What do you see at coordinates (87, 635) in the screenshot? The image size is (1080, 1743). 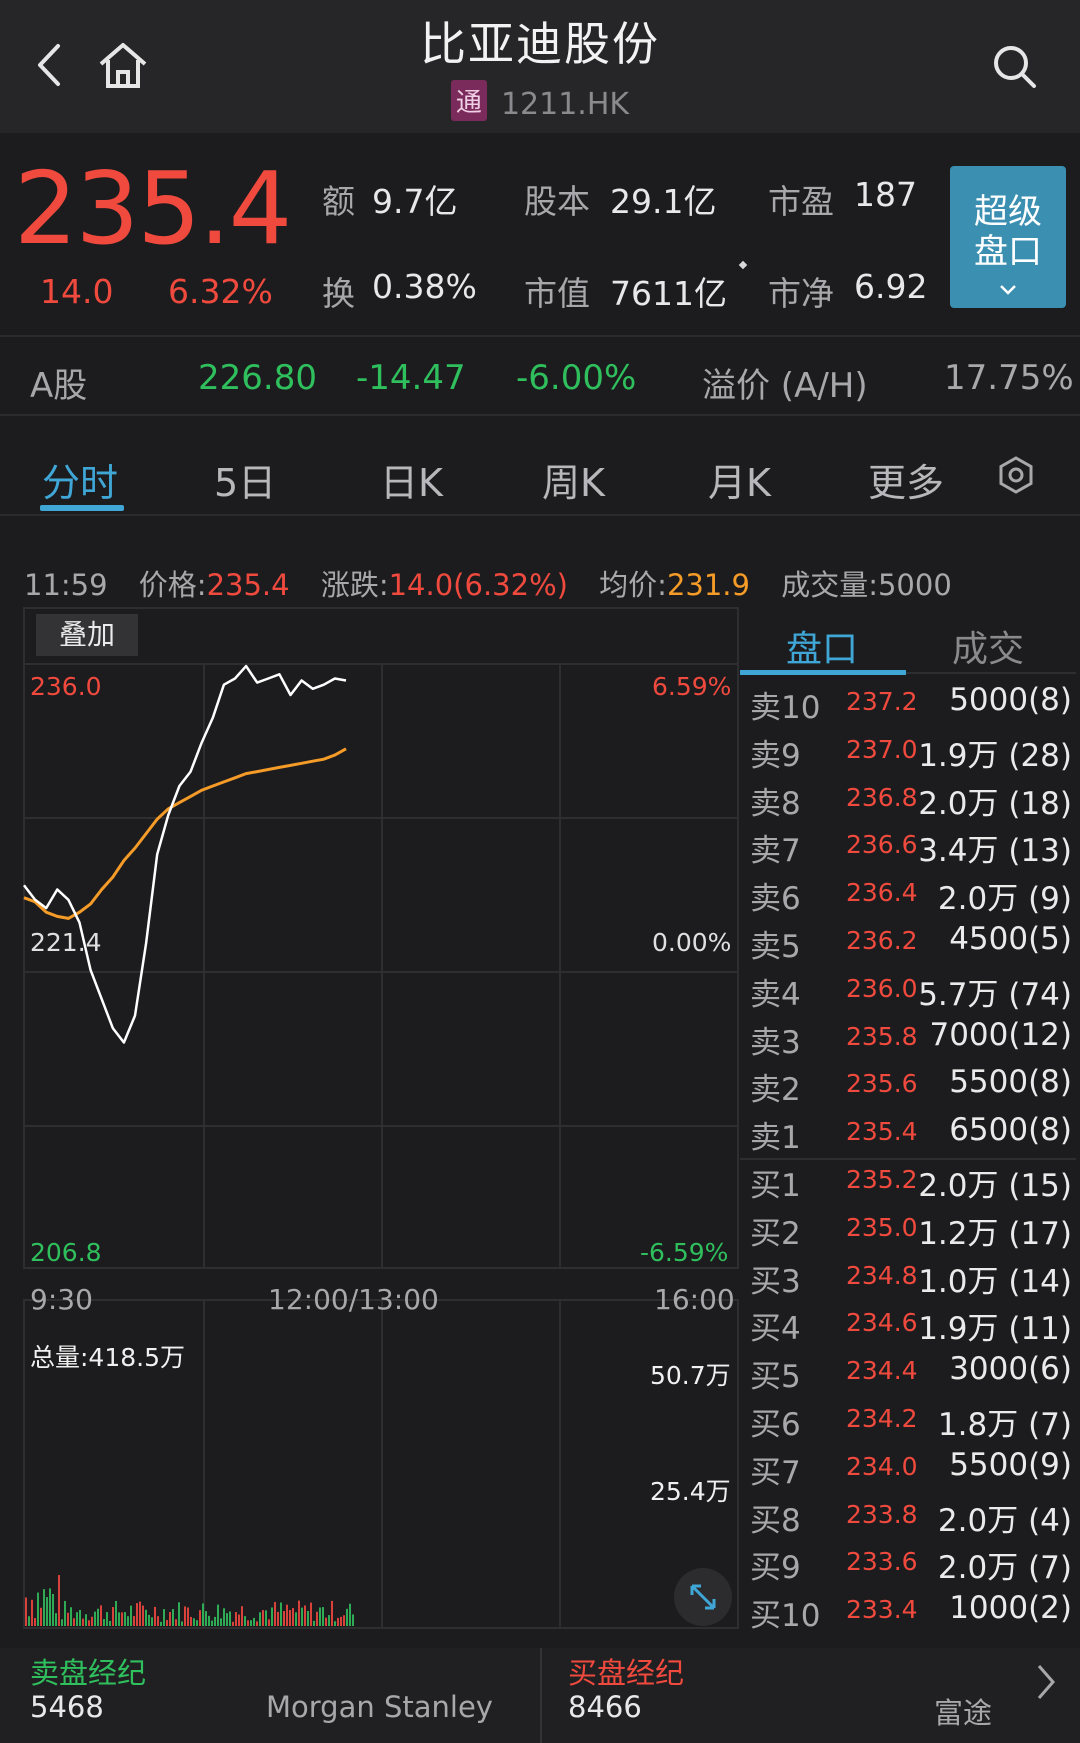 I see `overlay-button: 叠加` at bounding box center [87, 635].